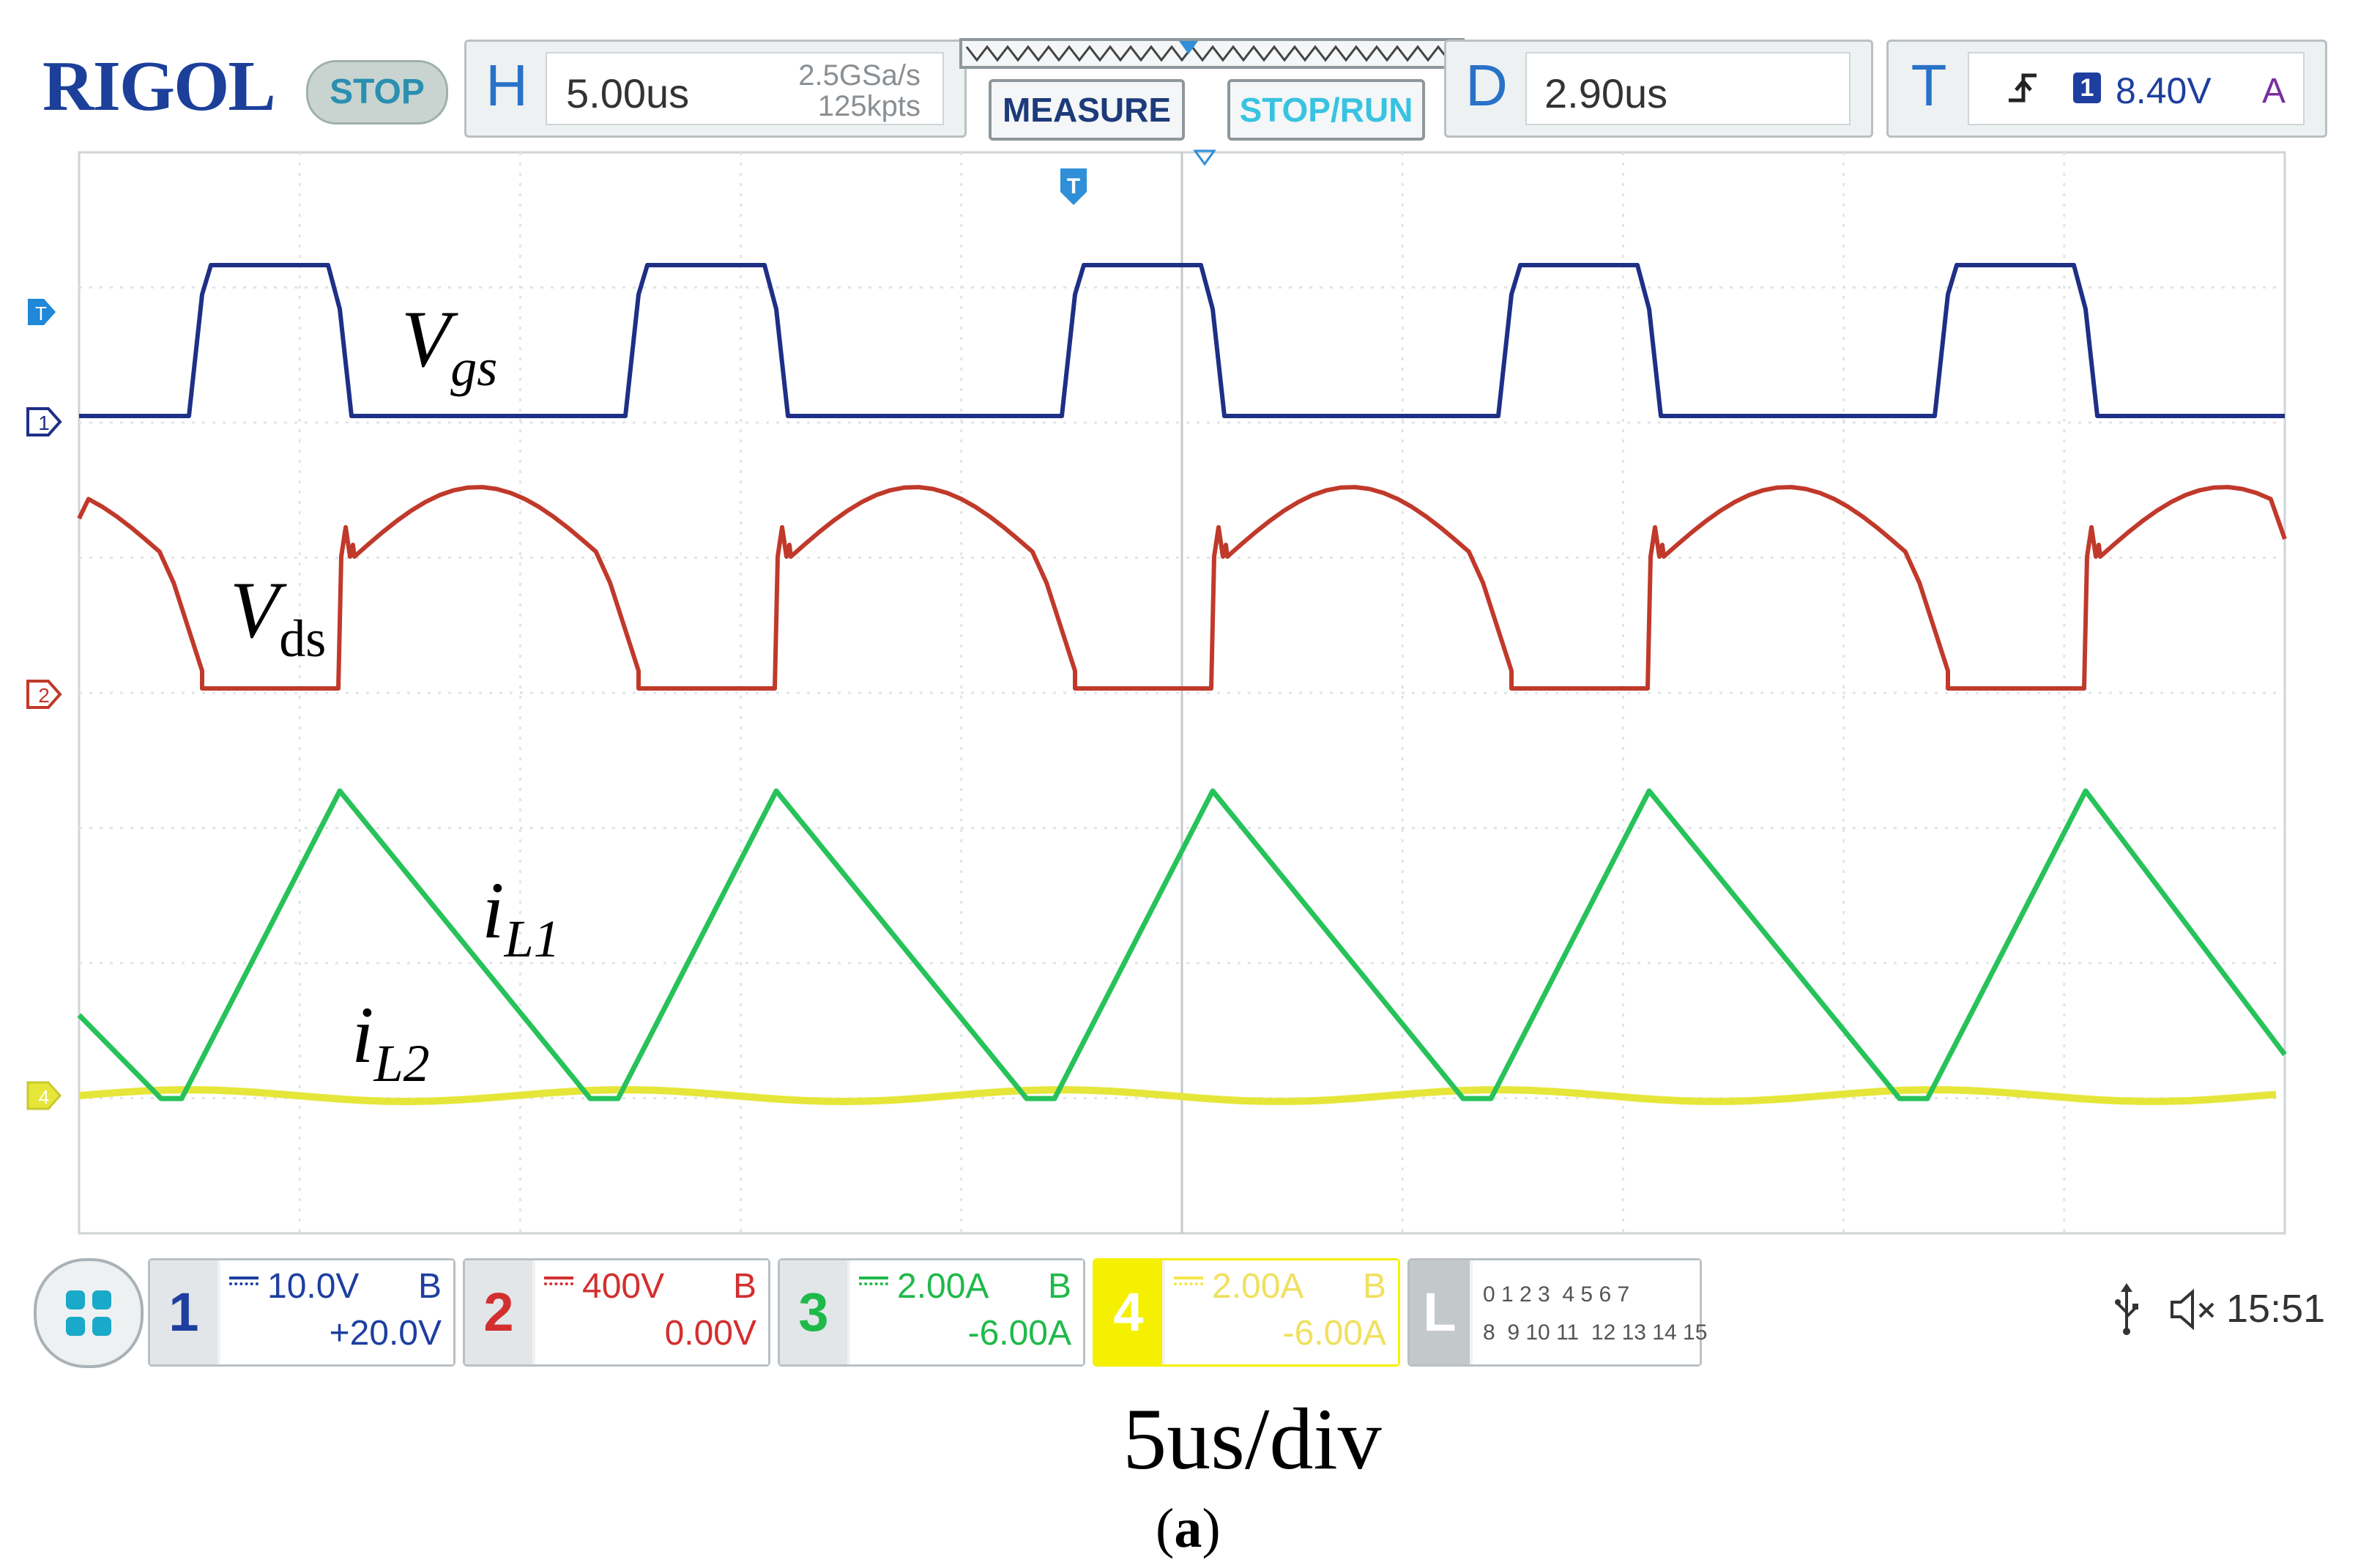 The image size is (2358, 1568). Describe the element at coordinates (391, 1041) in the screenshot. I see `il2-label: iL2` at that location.